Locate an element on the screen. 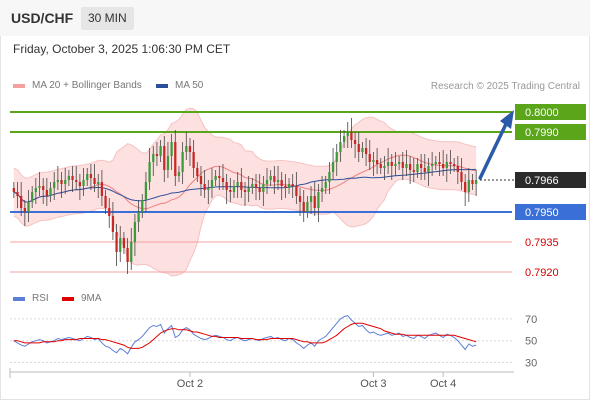 This screenshot has height=400, width=590. resistance-label: 0.7990 is located at coordinates (542, 133).